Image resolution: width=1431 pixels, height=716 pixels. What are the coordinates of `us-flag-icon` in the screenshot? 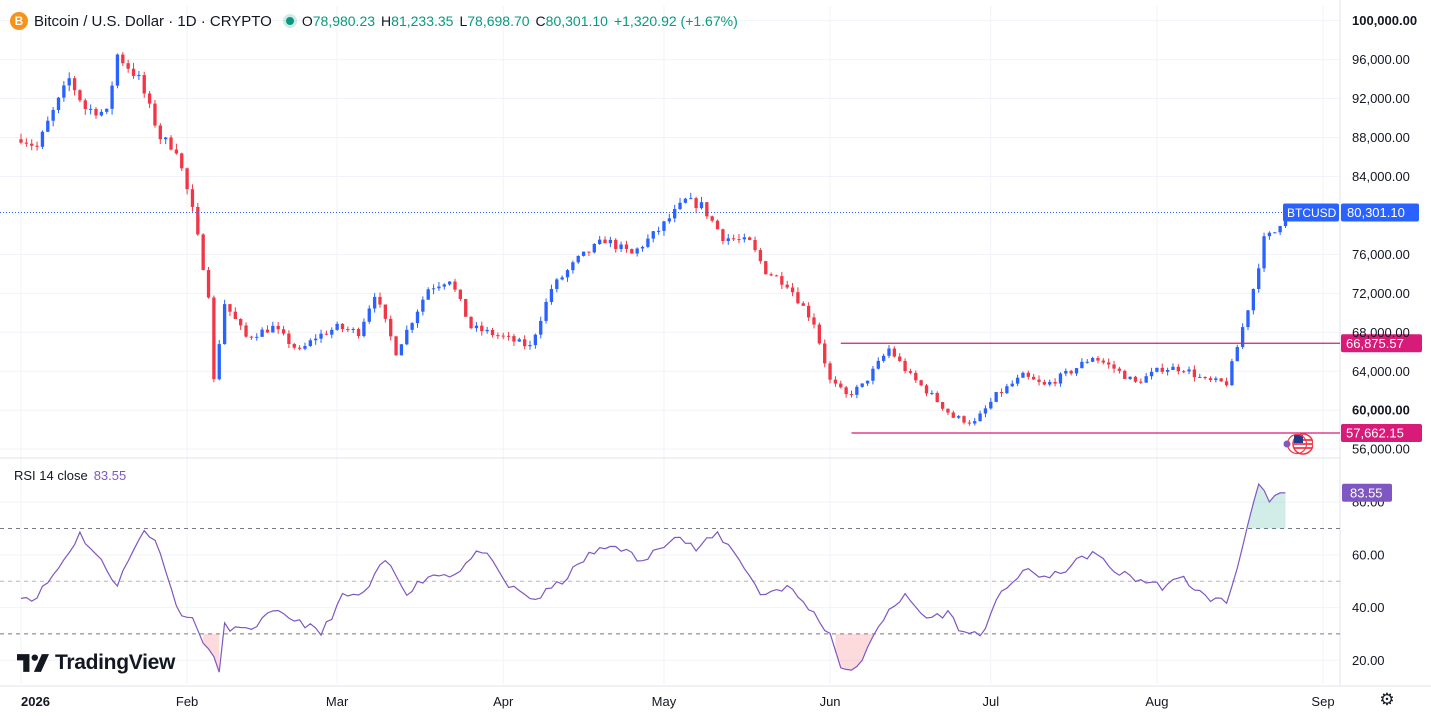 It's located at (1297, 444).